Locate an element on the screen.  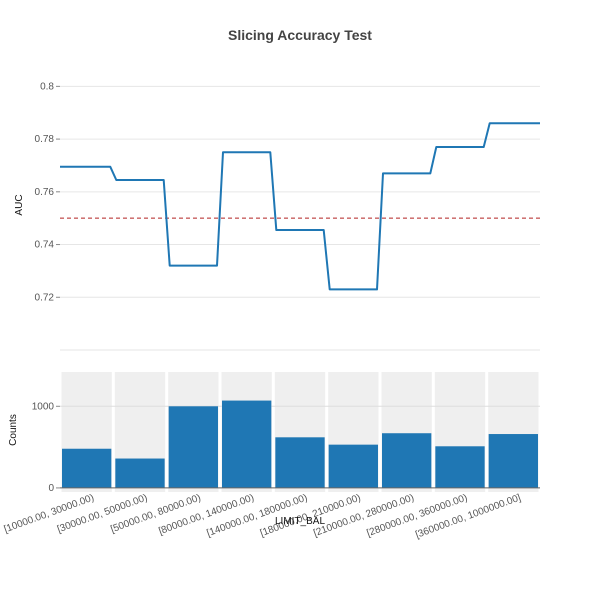
auc-tick-label: 0.74 is located at coordinates (45, 245).